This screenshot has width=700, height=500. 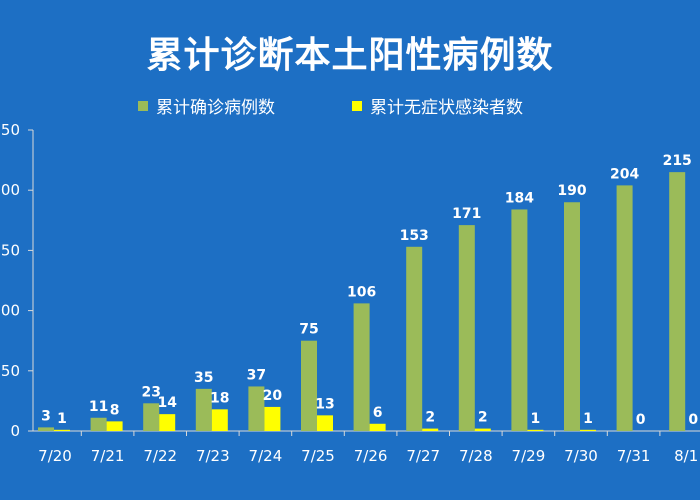 I want to click on y-tick-label: 0, so click(x=15, y=431).